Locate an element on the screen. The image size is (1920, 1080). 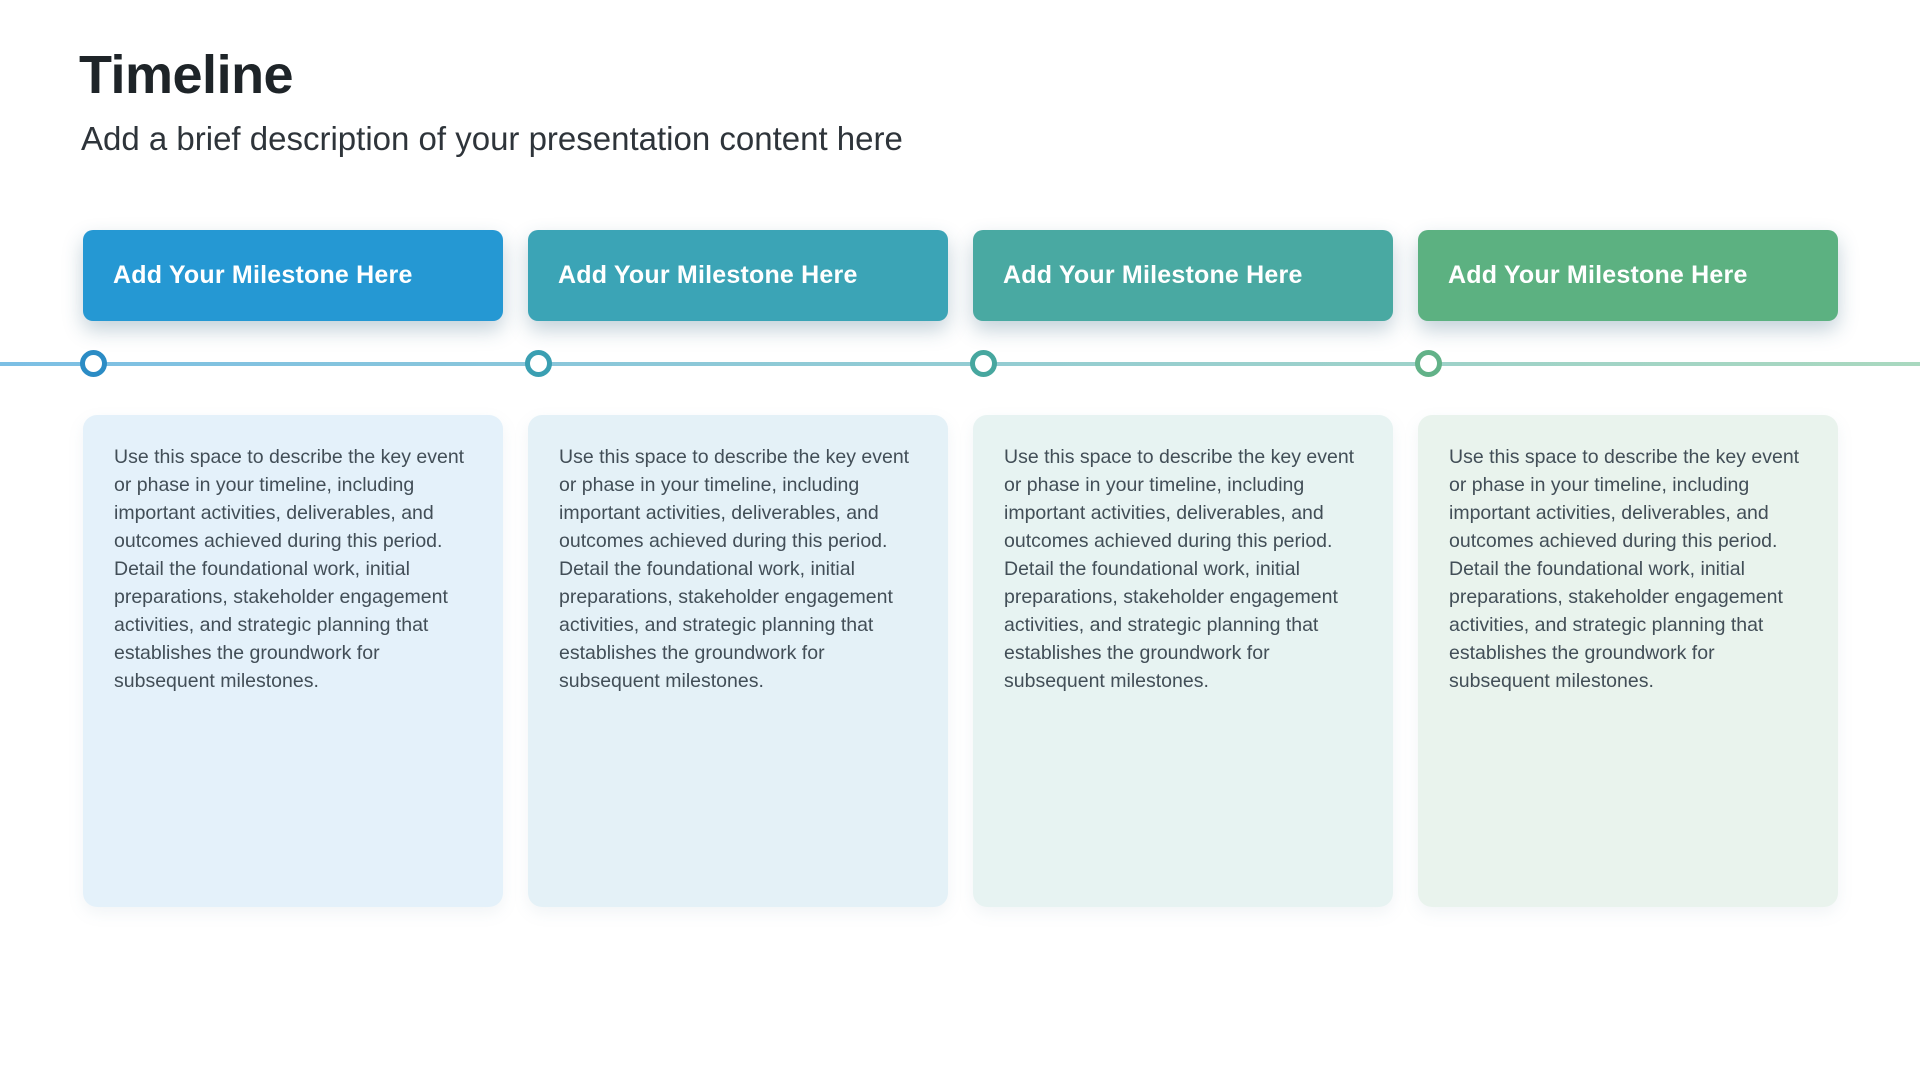
timeline-axis-line is located at coordinates (960, 364).